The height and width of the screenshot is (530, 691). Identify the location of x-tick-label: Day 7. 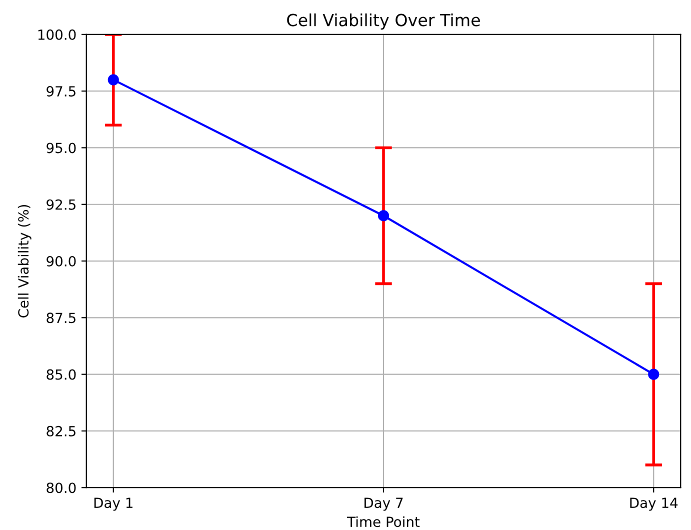
(383, 504).